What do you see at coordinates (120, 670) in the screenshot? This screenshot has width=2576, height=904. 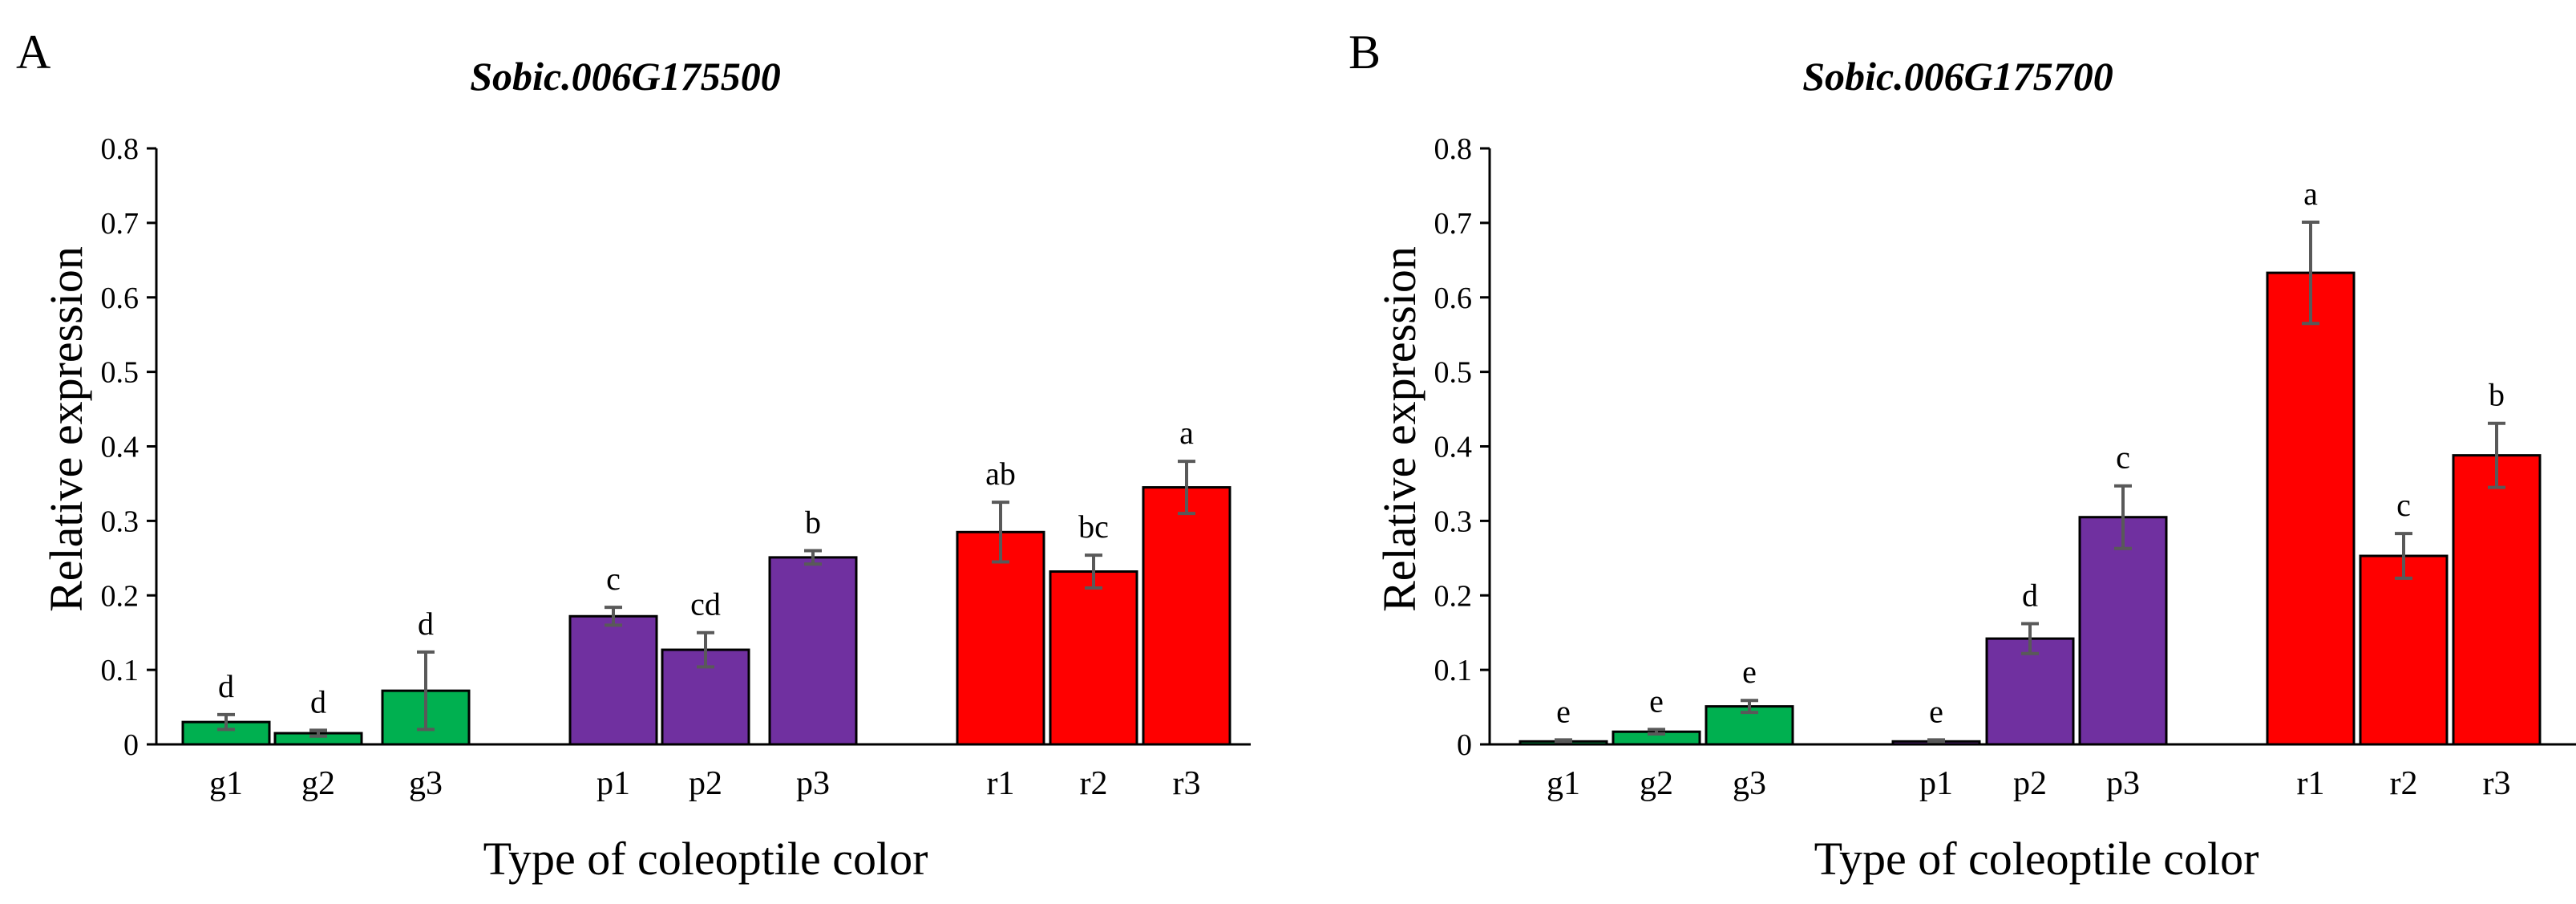 I see `panel-a-y-tick-label: 0.1` at bounding box center [120, 670].